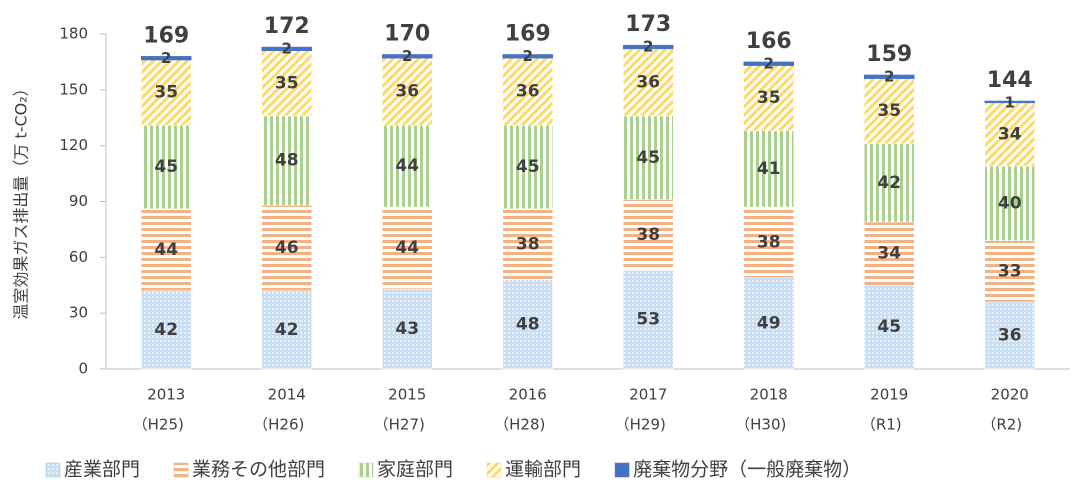  What do you see at coordinates (769, 395) in the screenshot?
I see `x-tick-label: 2018` at bounding box center [769, 395].